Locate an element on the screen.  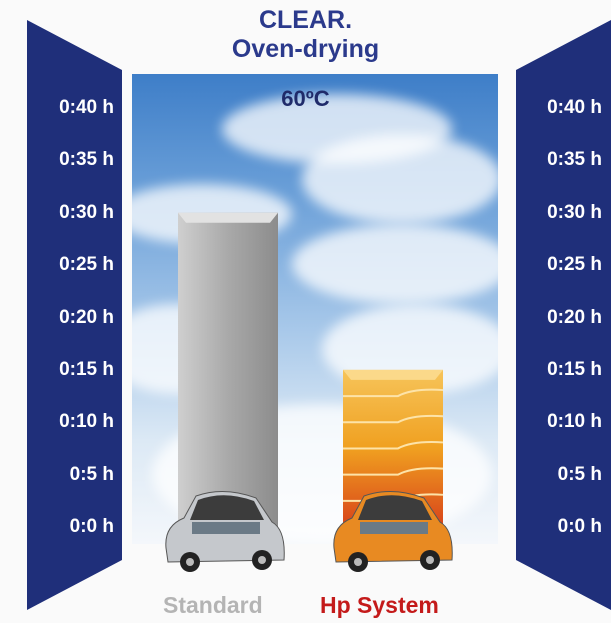
right-axis-tick: 0:40 h is located at coordinates (574, 107).